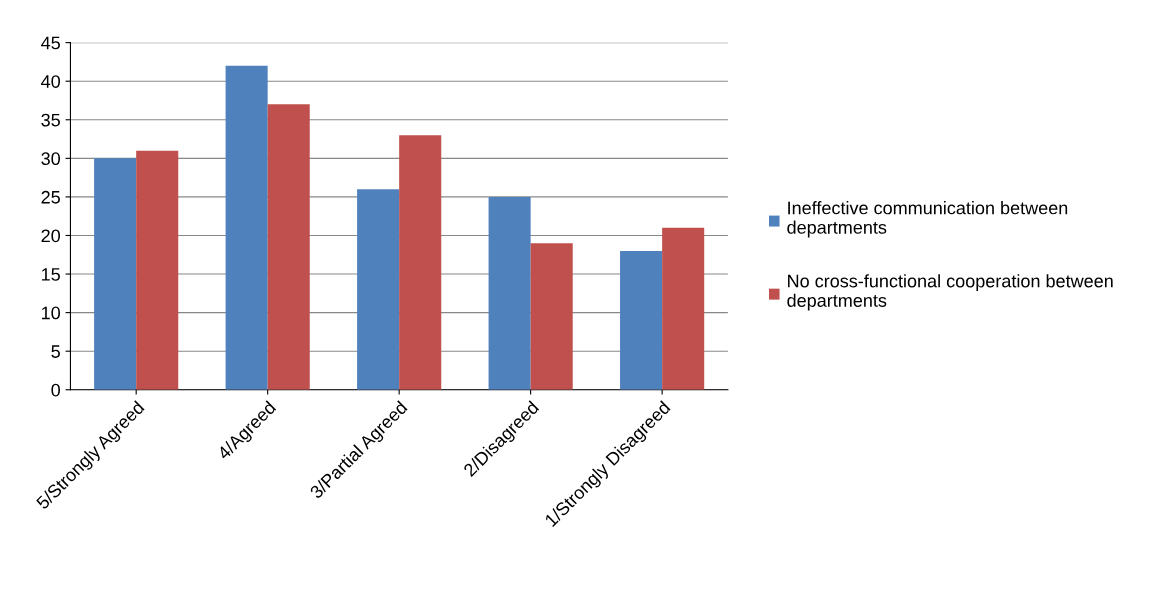  I want to click on y-tick-label: 35, so click(50, 120).